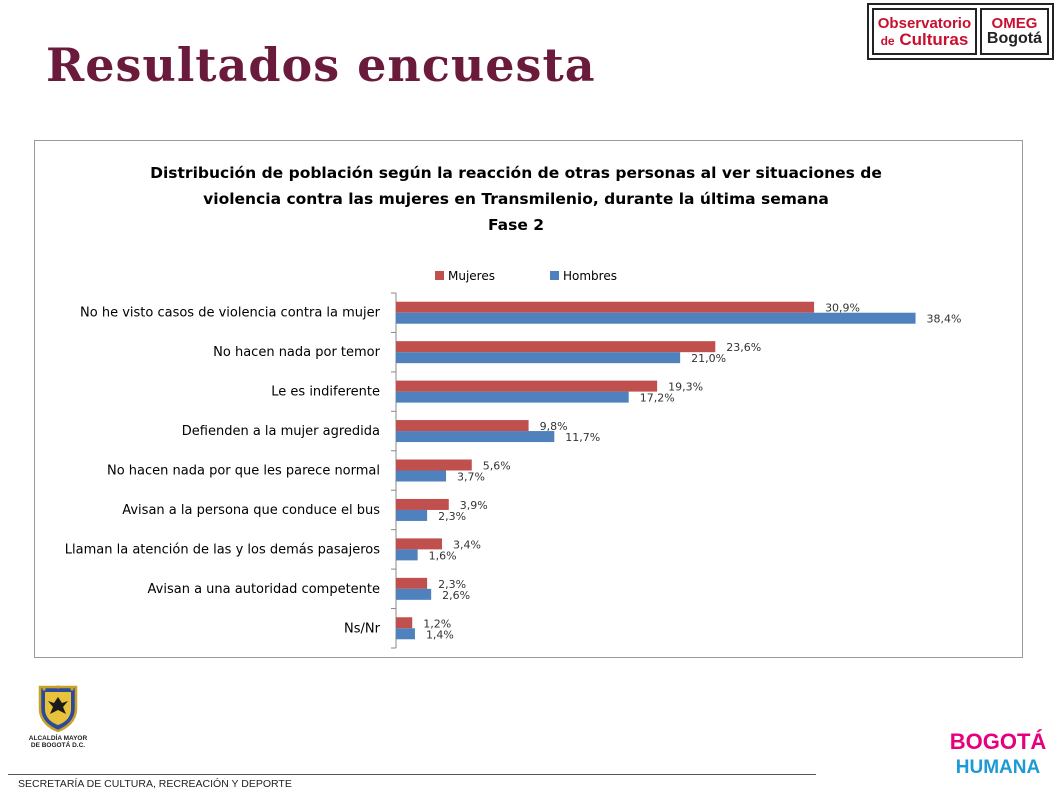  What do you see at coordinates (456, 595) in the screenshot?
I see `data-label: 2,6%` at bounding box center [456, 595].